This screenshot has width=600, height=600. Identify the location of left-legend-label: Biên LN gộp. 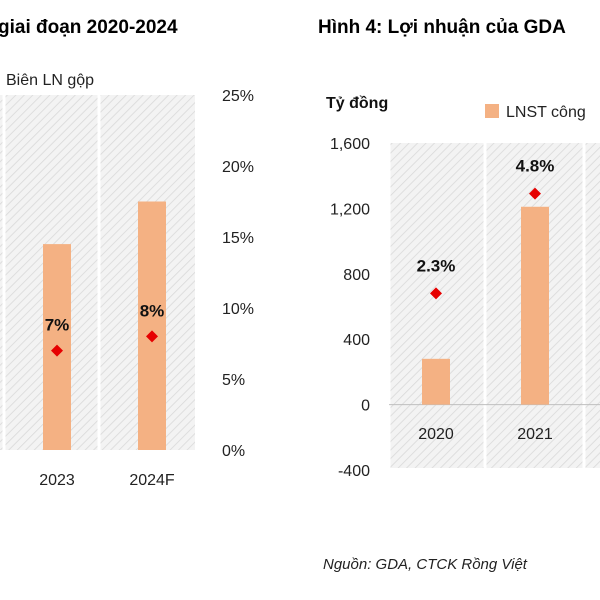
(50, 80).